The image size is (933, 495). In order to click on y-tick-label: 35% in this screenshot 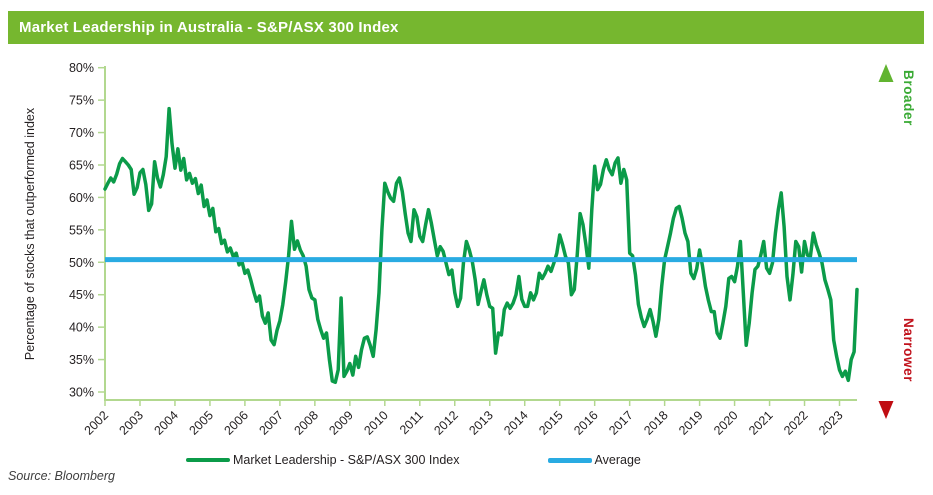, I will do `click(81, 360)`.